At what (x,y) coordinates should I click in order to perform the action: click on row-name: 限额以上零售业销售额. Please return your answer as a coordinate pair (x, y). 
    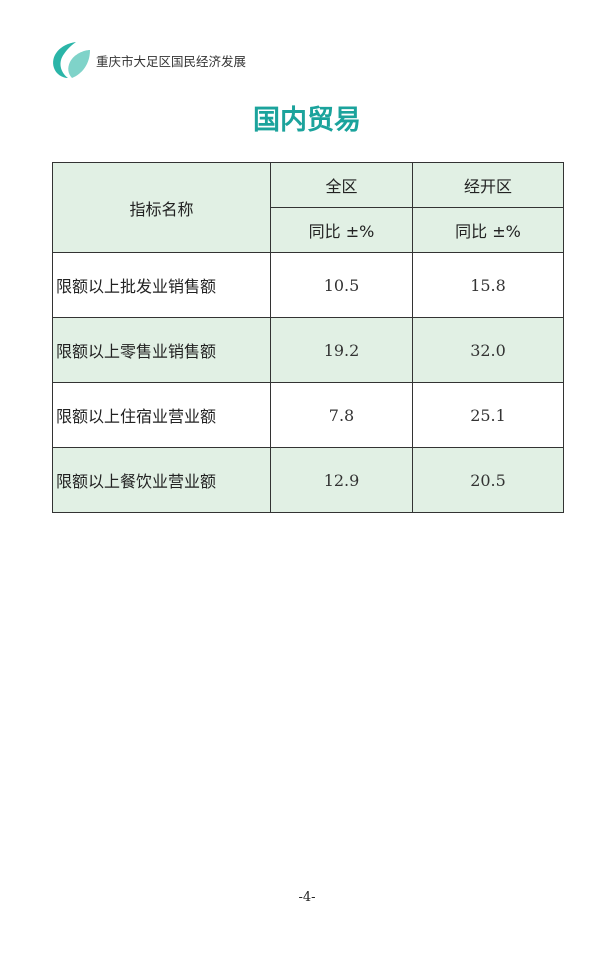
    Looking at the image, I should click on (161, 350).